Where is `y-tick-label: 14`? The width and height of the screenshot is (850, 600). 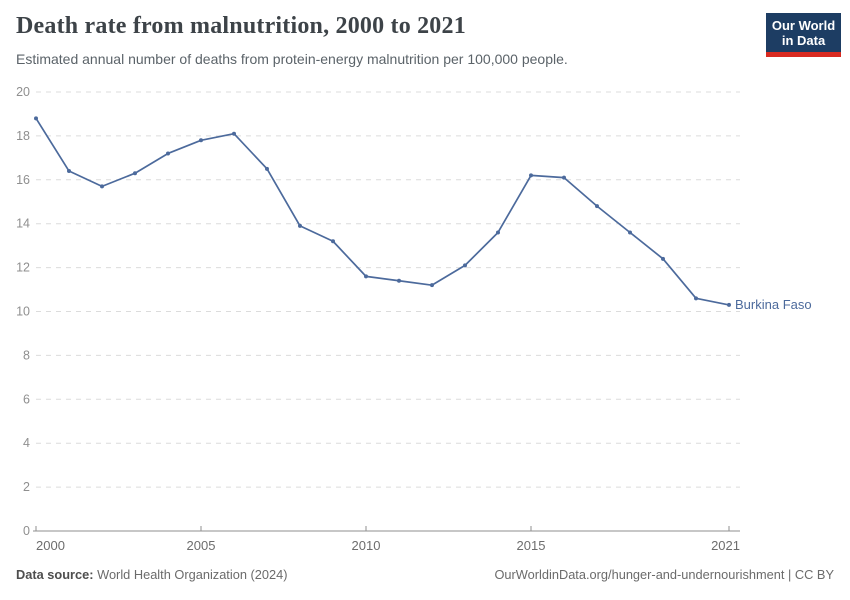 y-tick-label: 14 is located at coordinates (23, 224).